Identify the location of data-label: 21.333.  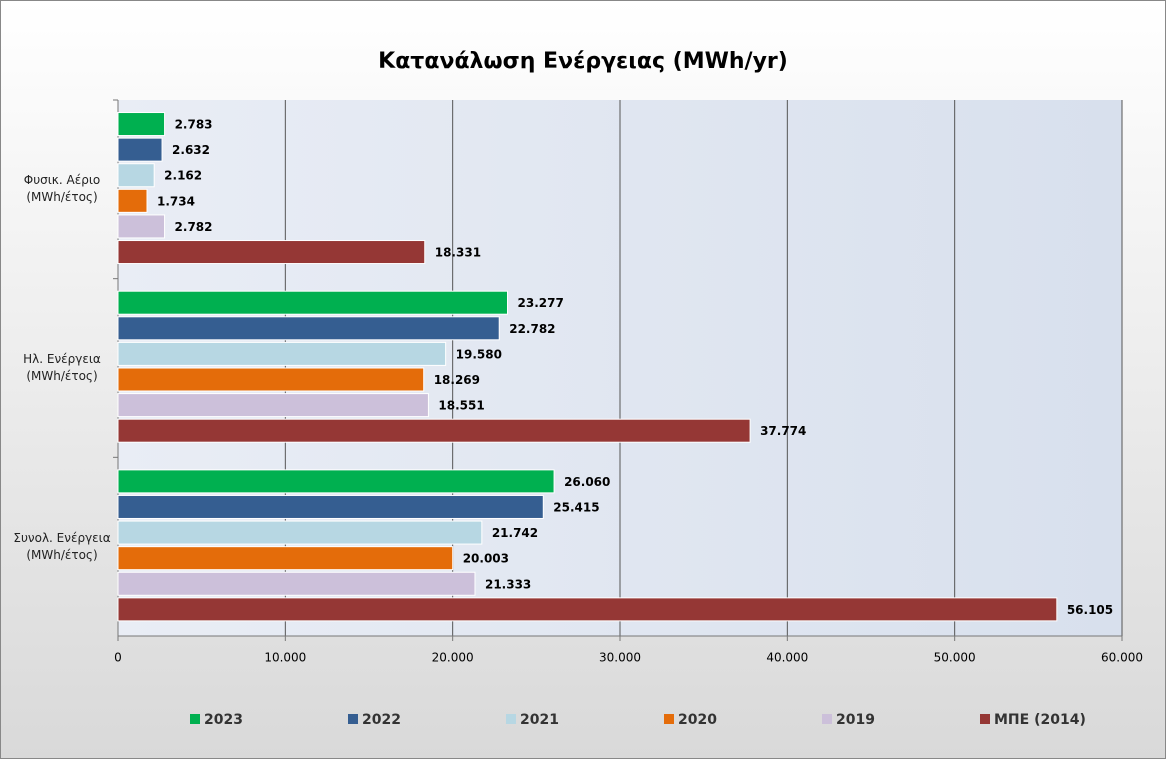
(508, 584).